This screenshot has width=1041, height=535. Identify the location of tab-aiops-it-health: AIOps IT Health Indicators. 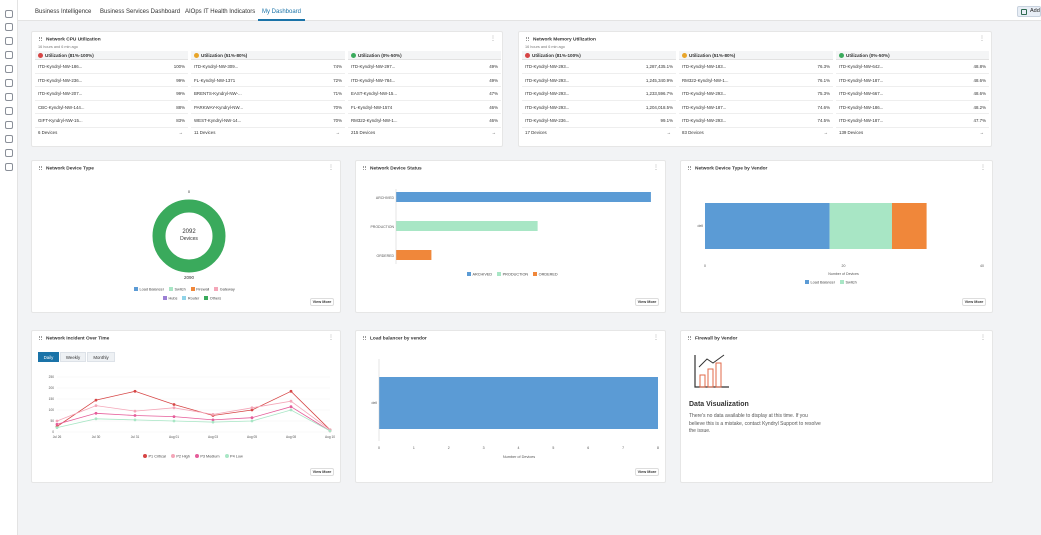
(220, 12).